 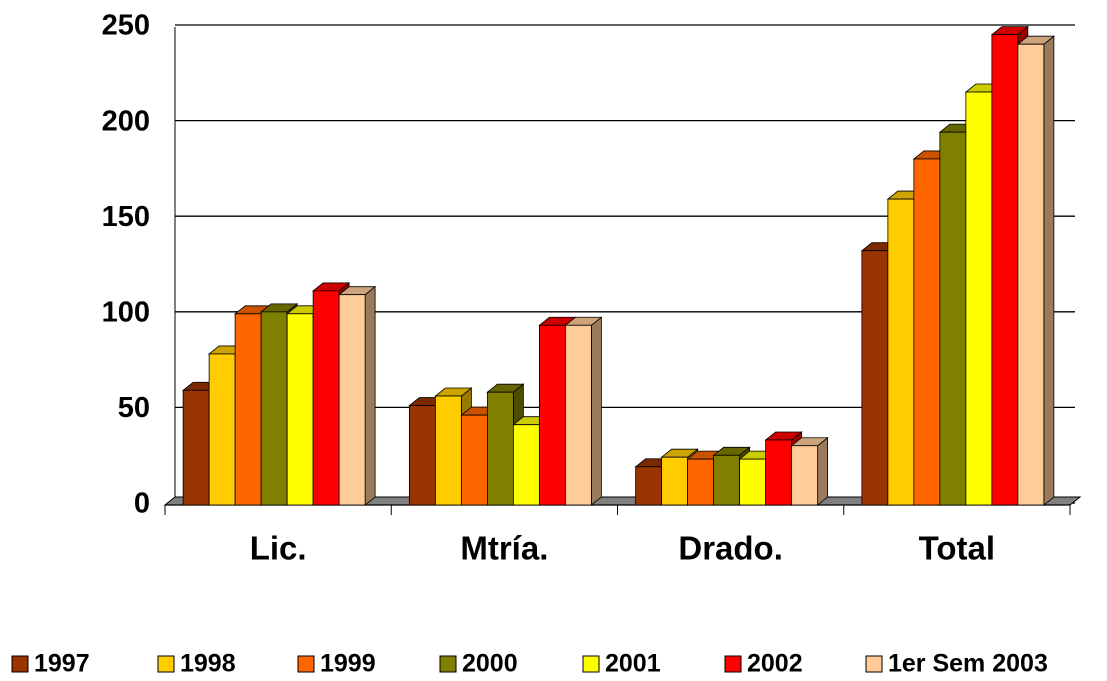 What do you see at coordinates (957, 548) in the screenshot?
I see `x-tick-label: Total` at bounding box center [957, 548].